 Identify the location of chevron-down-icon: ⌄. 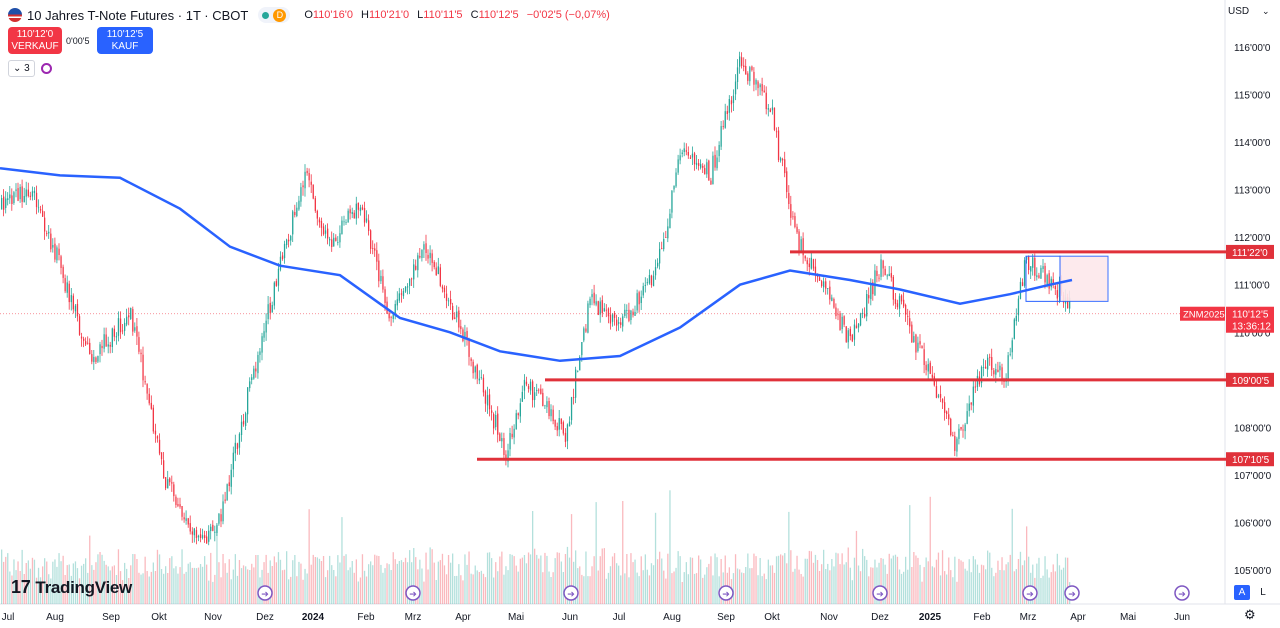
(1266, 11).